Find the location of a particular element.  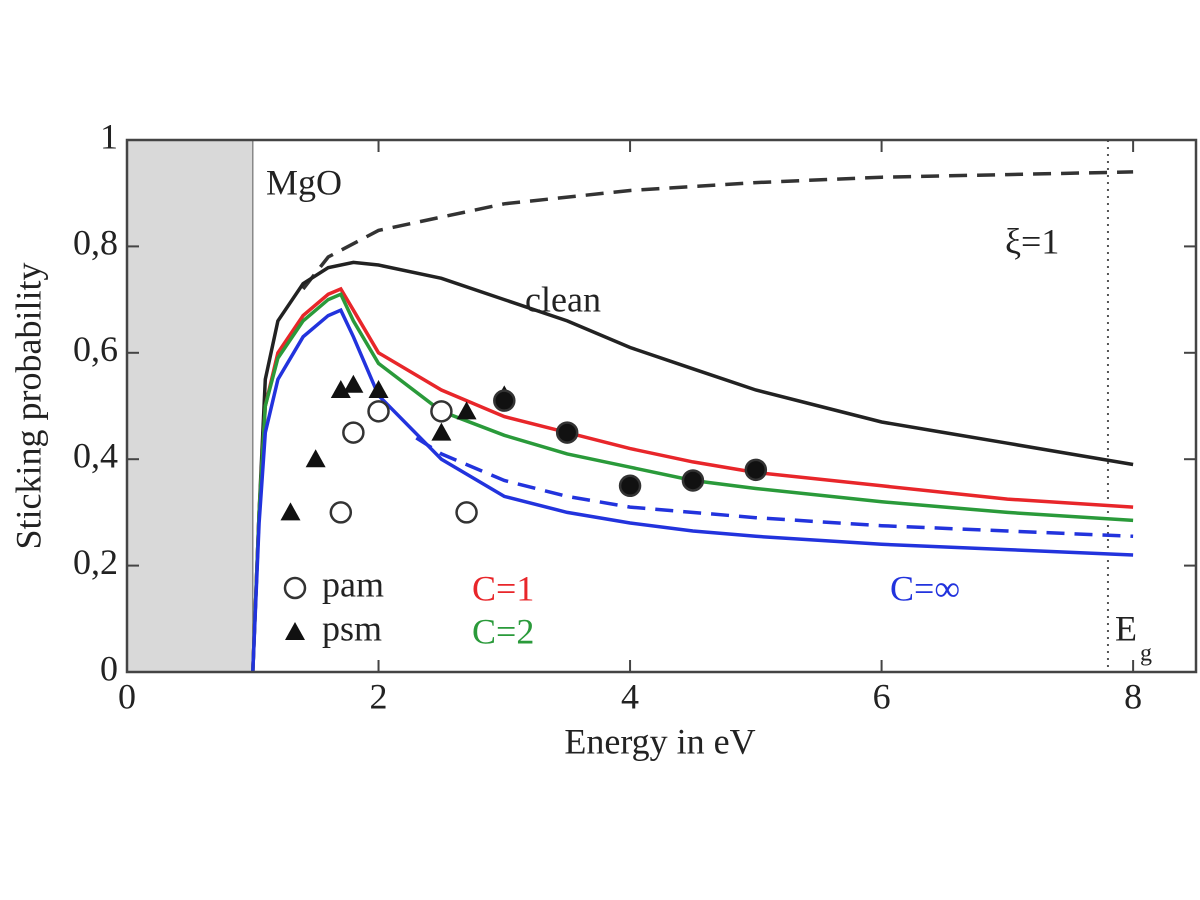

y-tick-label: 0,8 is located at coordinates (95, 243).